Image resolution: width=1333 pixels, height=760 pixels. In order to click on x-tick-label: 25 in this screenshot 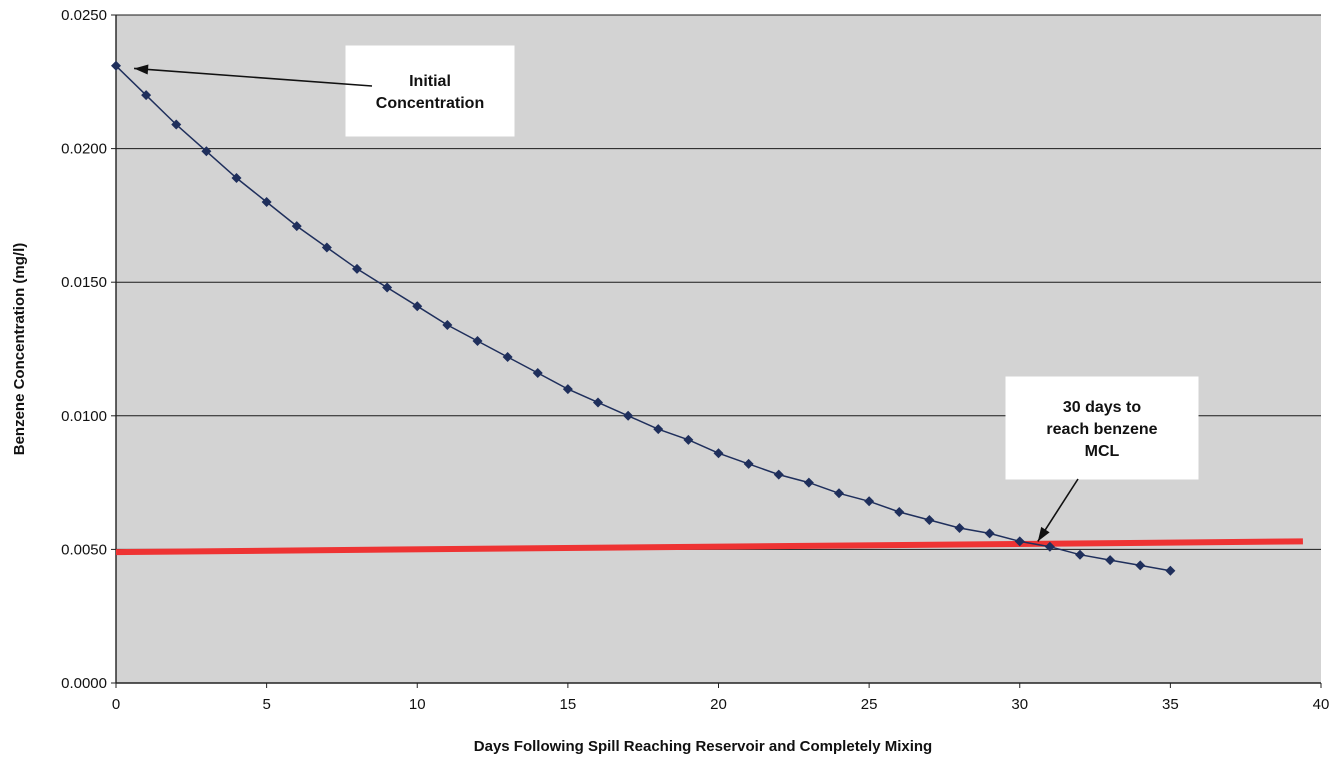, I will do `click(869, 704)`.